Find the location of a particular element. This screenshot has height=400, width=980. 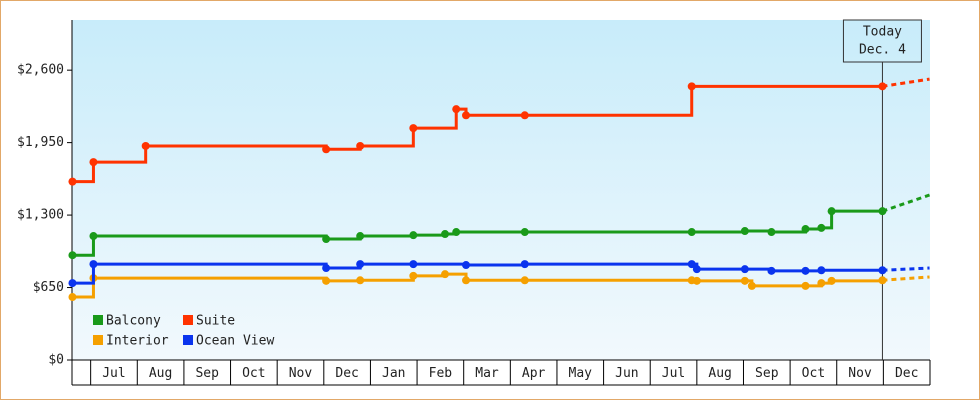

today-box is located at coordinates (882, 41).